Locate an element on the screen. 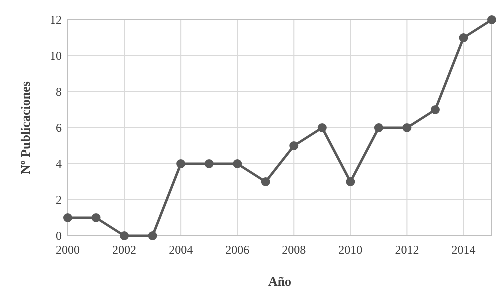  y-tick-label: 6 is located at coordinates (59, 128).